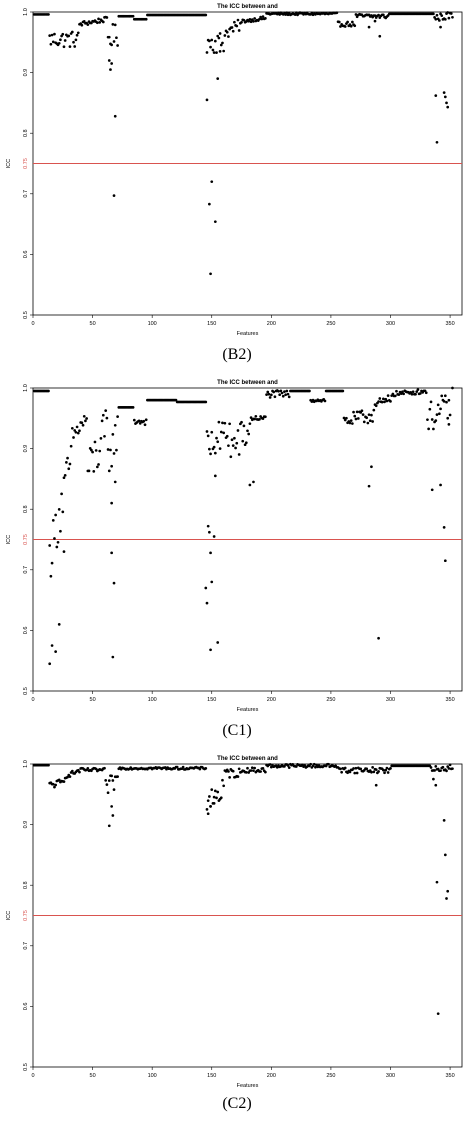 The image size is (474, 1121). What do you see at coordinates (237, 1103) in the screenshot?
I see `panel-label-c2: (C2)` at bounding box center [237, 1103].